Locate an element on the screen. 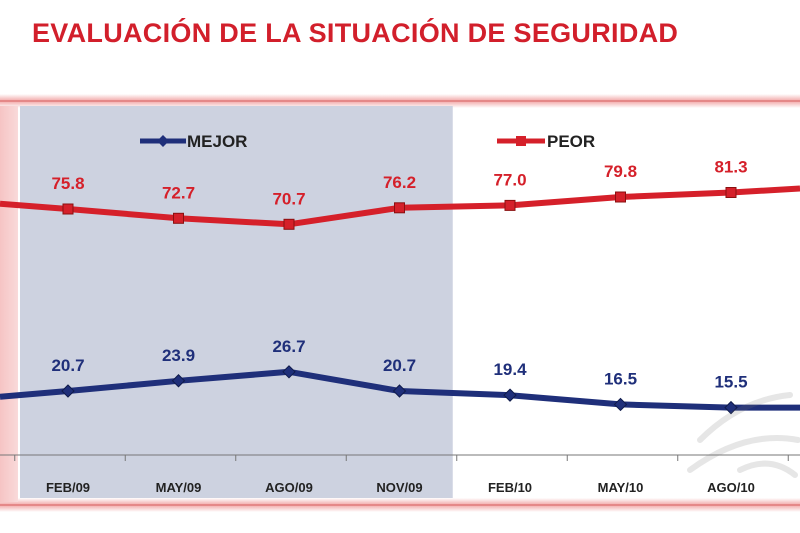 Image resolution: width=800 pixels, height=533 pixels. x-tick-label: FEB/09 is located at coordinates (68, 487).